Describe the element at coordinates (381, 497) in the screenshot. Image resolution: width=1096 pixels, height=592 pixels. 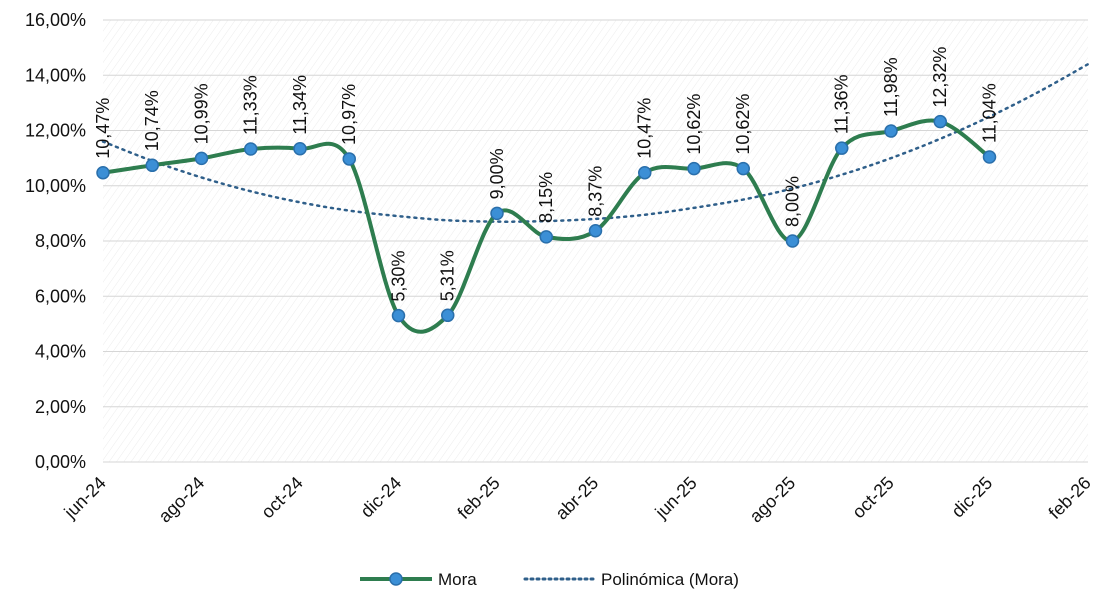
I see `x-tick-label: dic-24` at that location.